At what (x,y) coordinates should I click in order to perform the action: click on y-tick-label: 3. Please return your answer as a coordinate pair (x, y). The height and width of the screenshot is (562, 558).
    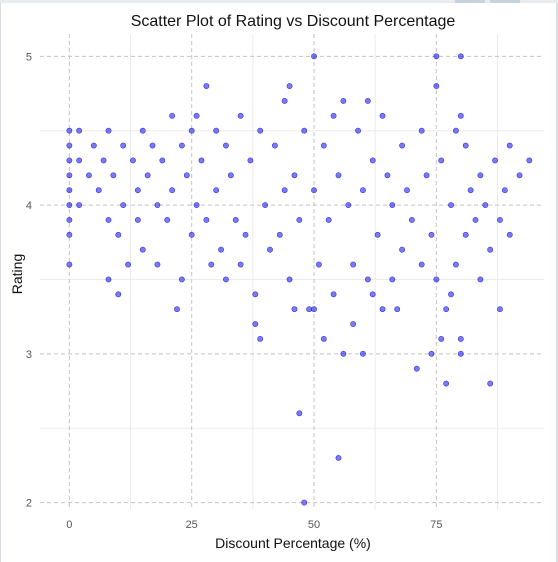
    Looking at the image, I should click on (29, 355).